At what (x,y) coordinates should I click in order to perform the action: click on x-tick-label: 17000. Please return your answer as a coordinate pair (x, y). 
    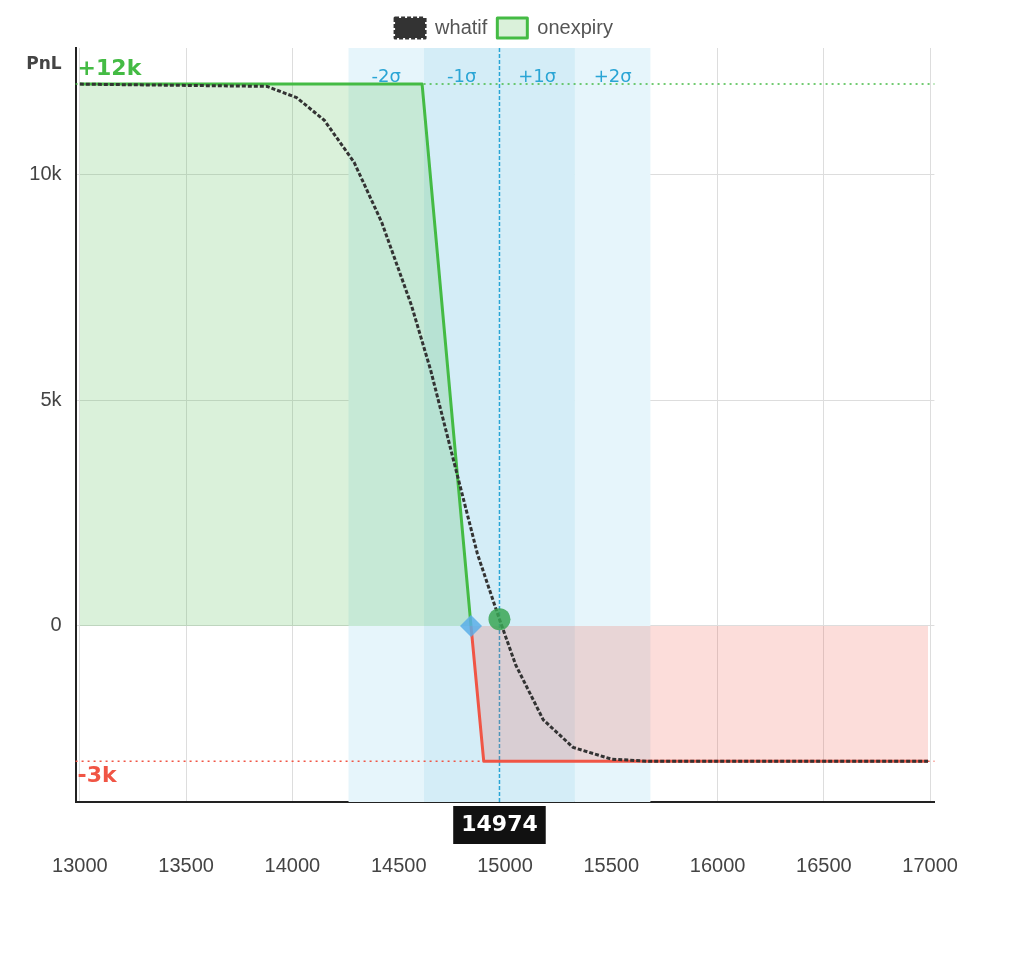
    Looking at the image, I should click on (930, 864).